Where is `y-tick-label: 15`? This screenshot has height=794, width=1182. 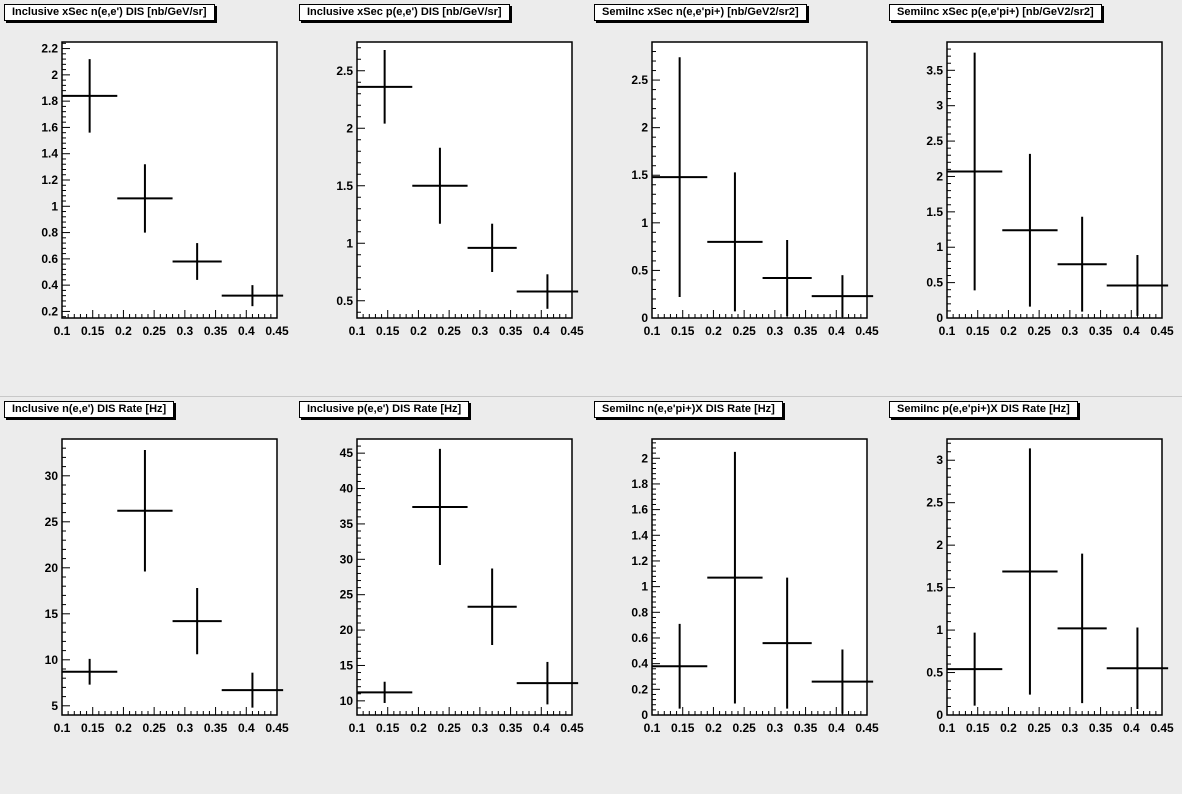
y-tick-label: 15 is located at coordinates (347, 665).